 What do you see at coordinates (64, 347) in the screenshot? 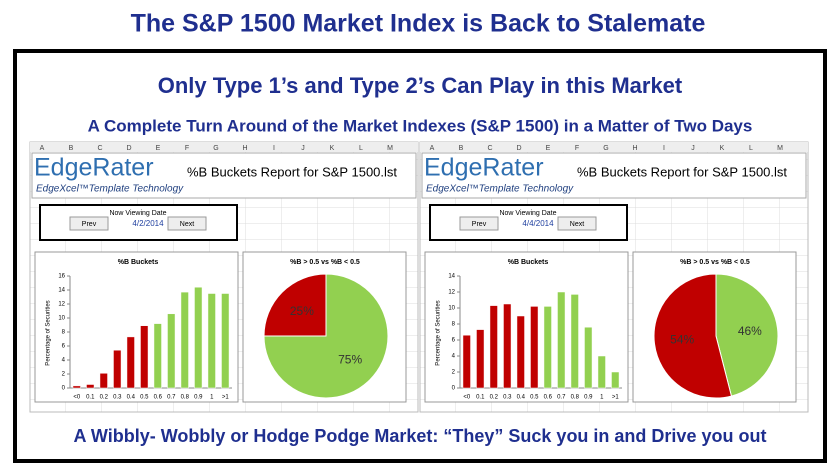
I see `y-tick-label: 6` at bounding box center [64, 347].